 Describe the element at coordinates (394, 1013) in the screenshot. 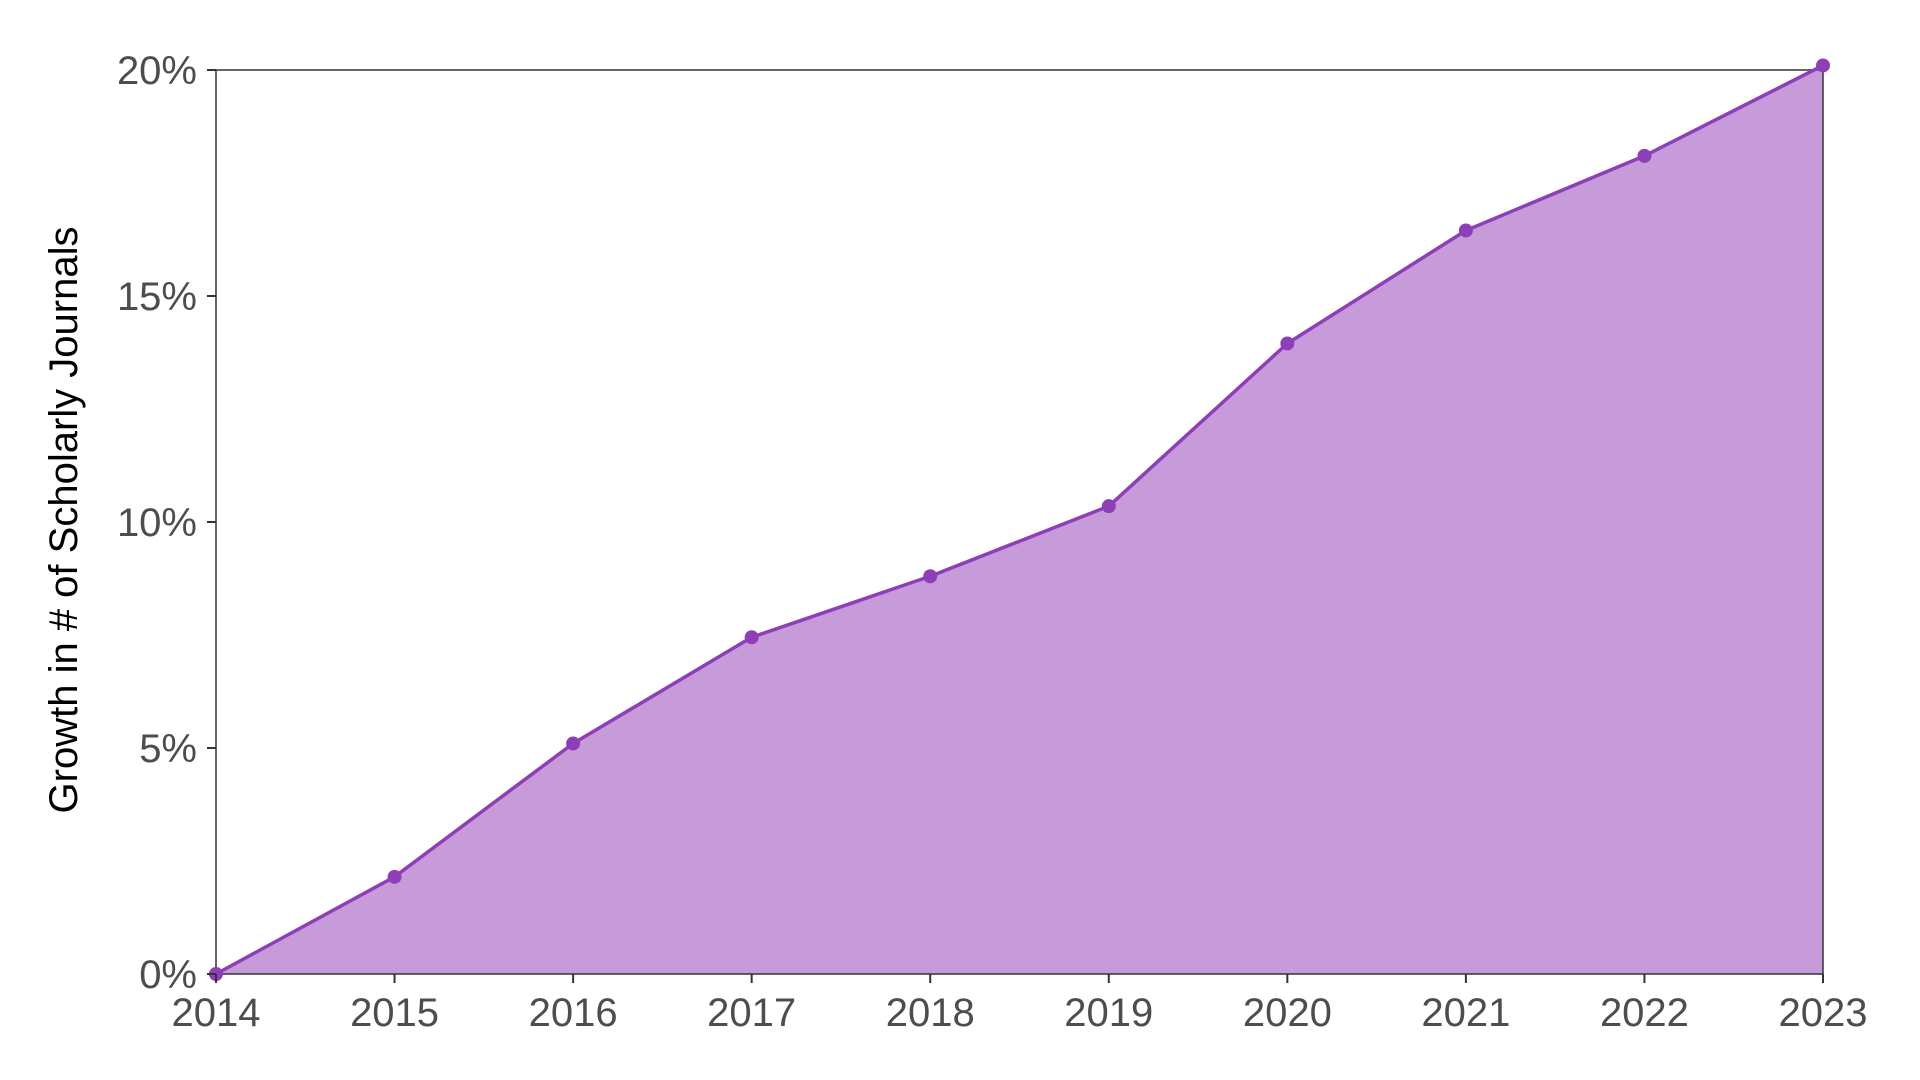

I see `x-tick-label: 2015` at that location.